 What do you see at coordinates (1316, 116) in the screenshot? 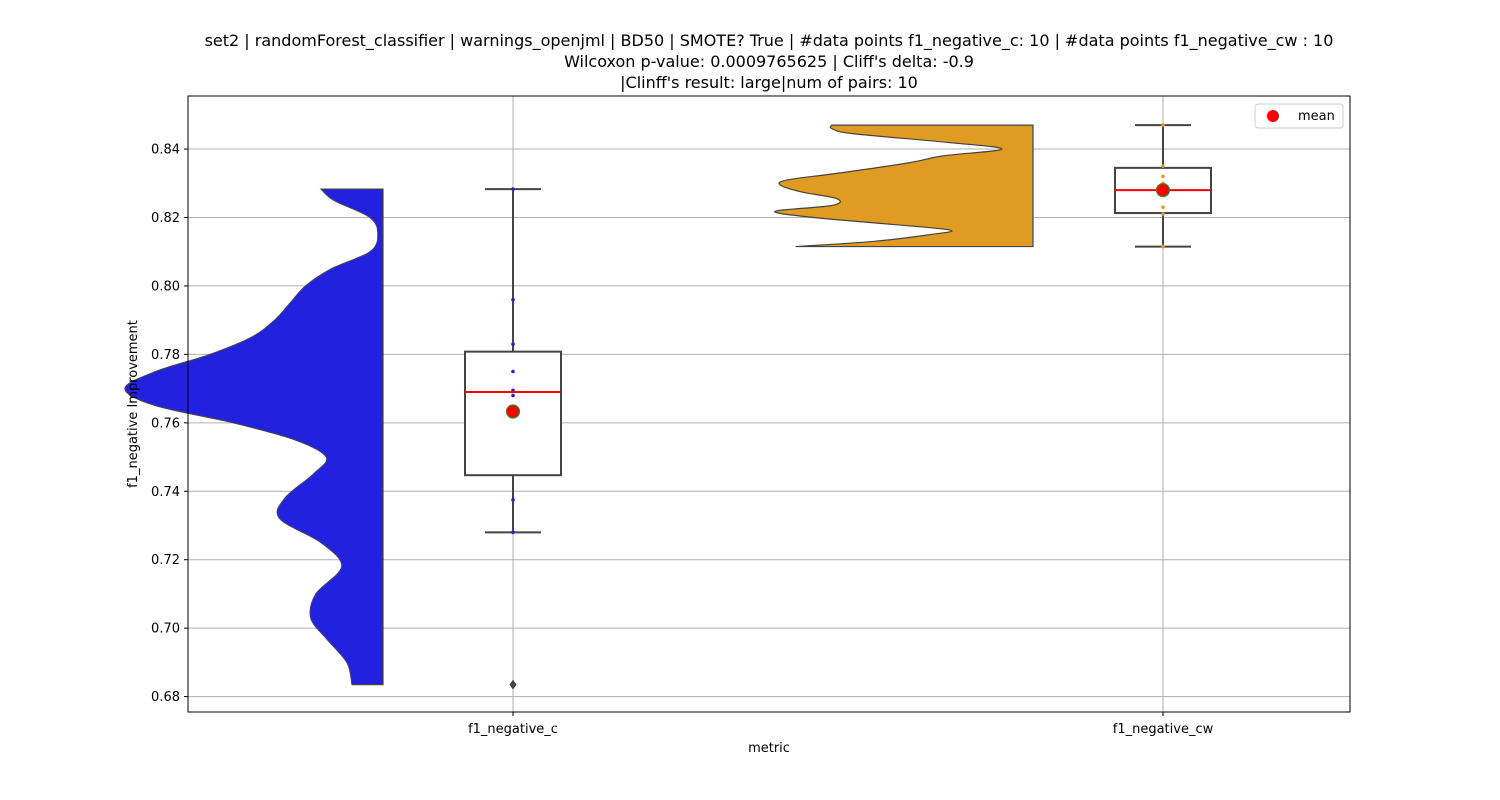
I see `legend-label: mean` at bounding box center [1316, 116].